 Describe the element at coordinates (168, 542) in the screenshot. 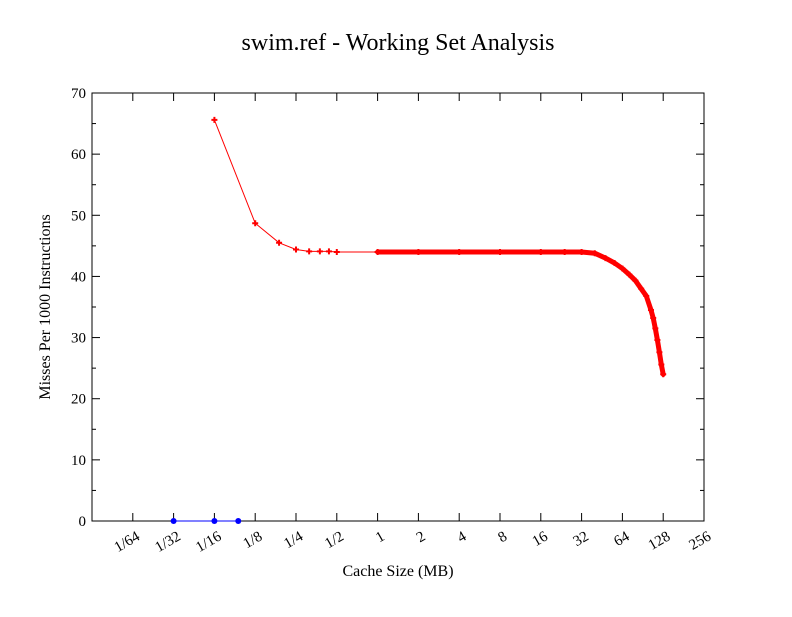

I see `x-tick-label: 1/32` at that location.